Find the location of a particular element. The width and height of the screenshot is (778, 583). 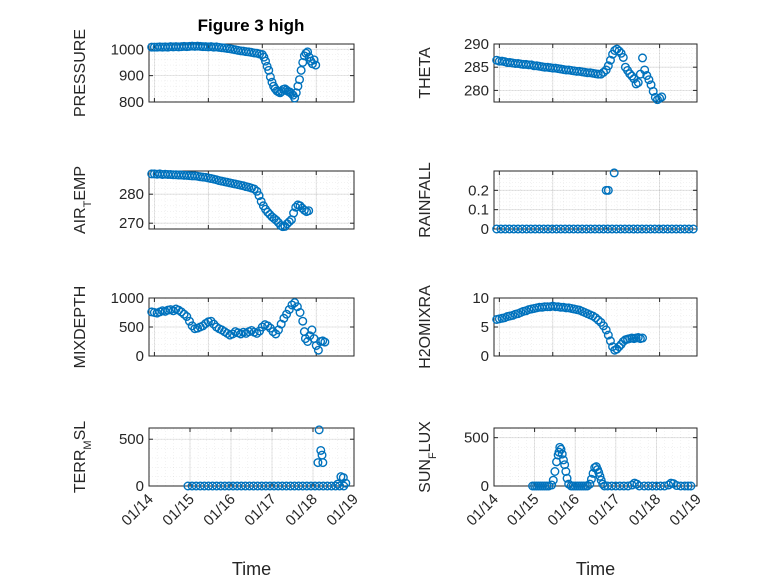

y-tick-label: 1000 is located at coordinates (127, 298).